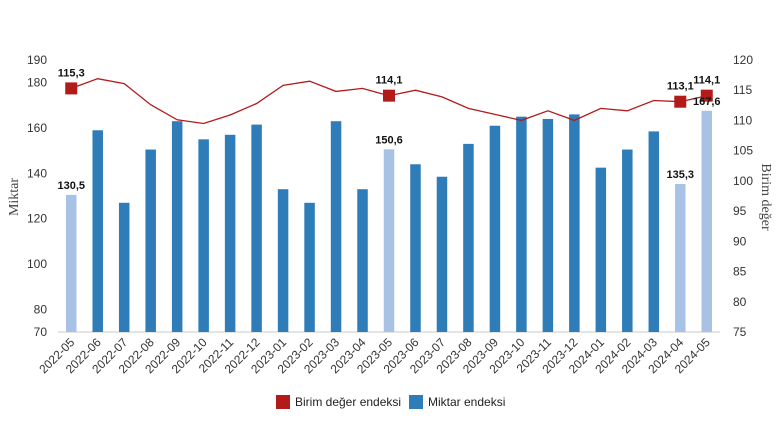 The image size is (780, 440). Describe the element at coordinates (41, 332) in the screenshot. I see `left-tick-label: 70` at that location.